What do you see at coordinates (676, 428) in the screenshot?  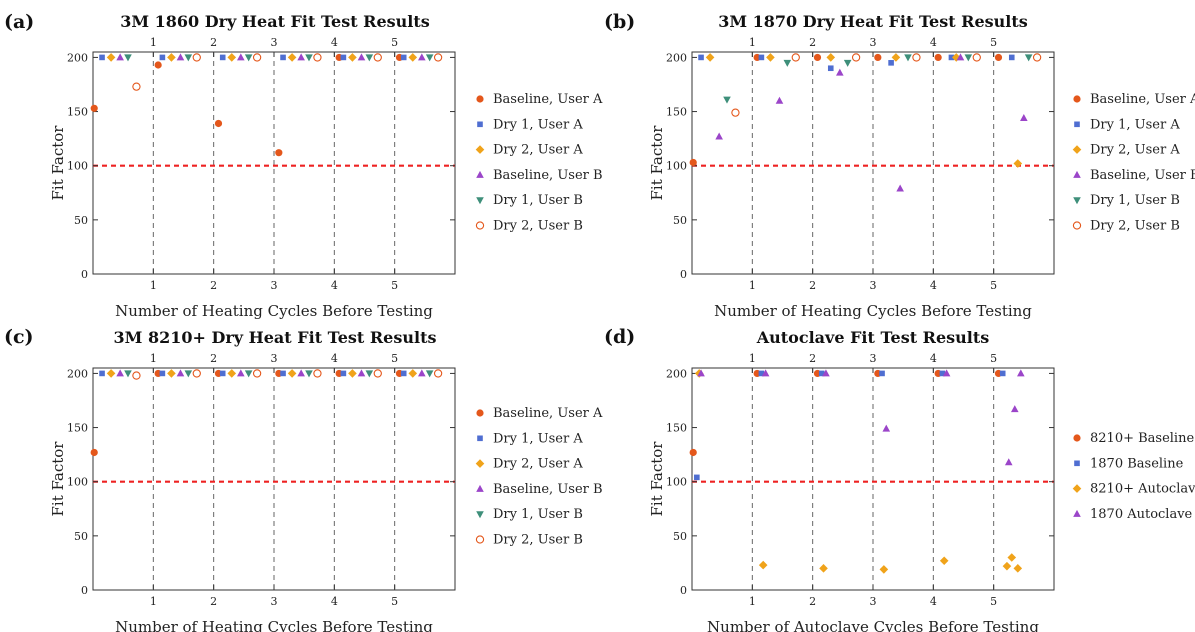 I see `y-tick-label: 150` at bounding box center [676, 428].